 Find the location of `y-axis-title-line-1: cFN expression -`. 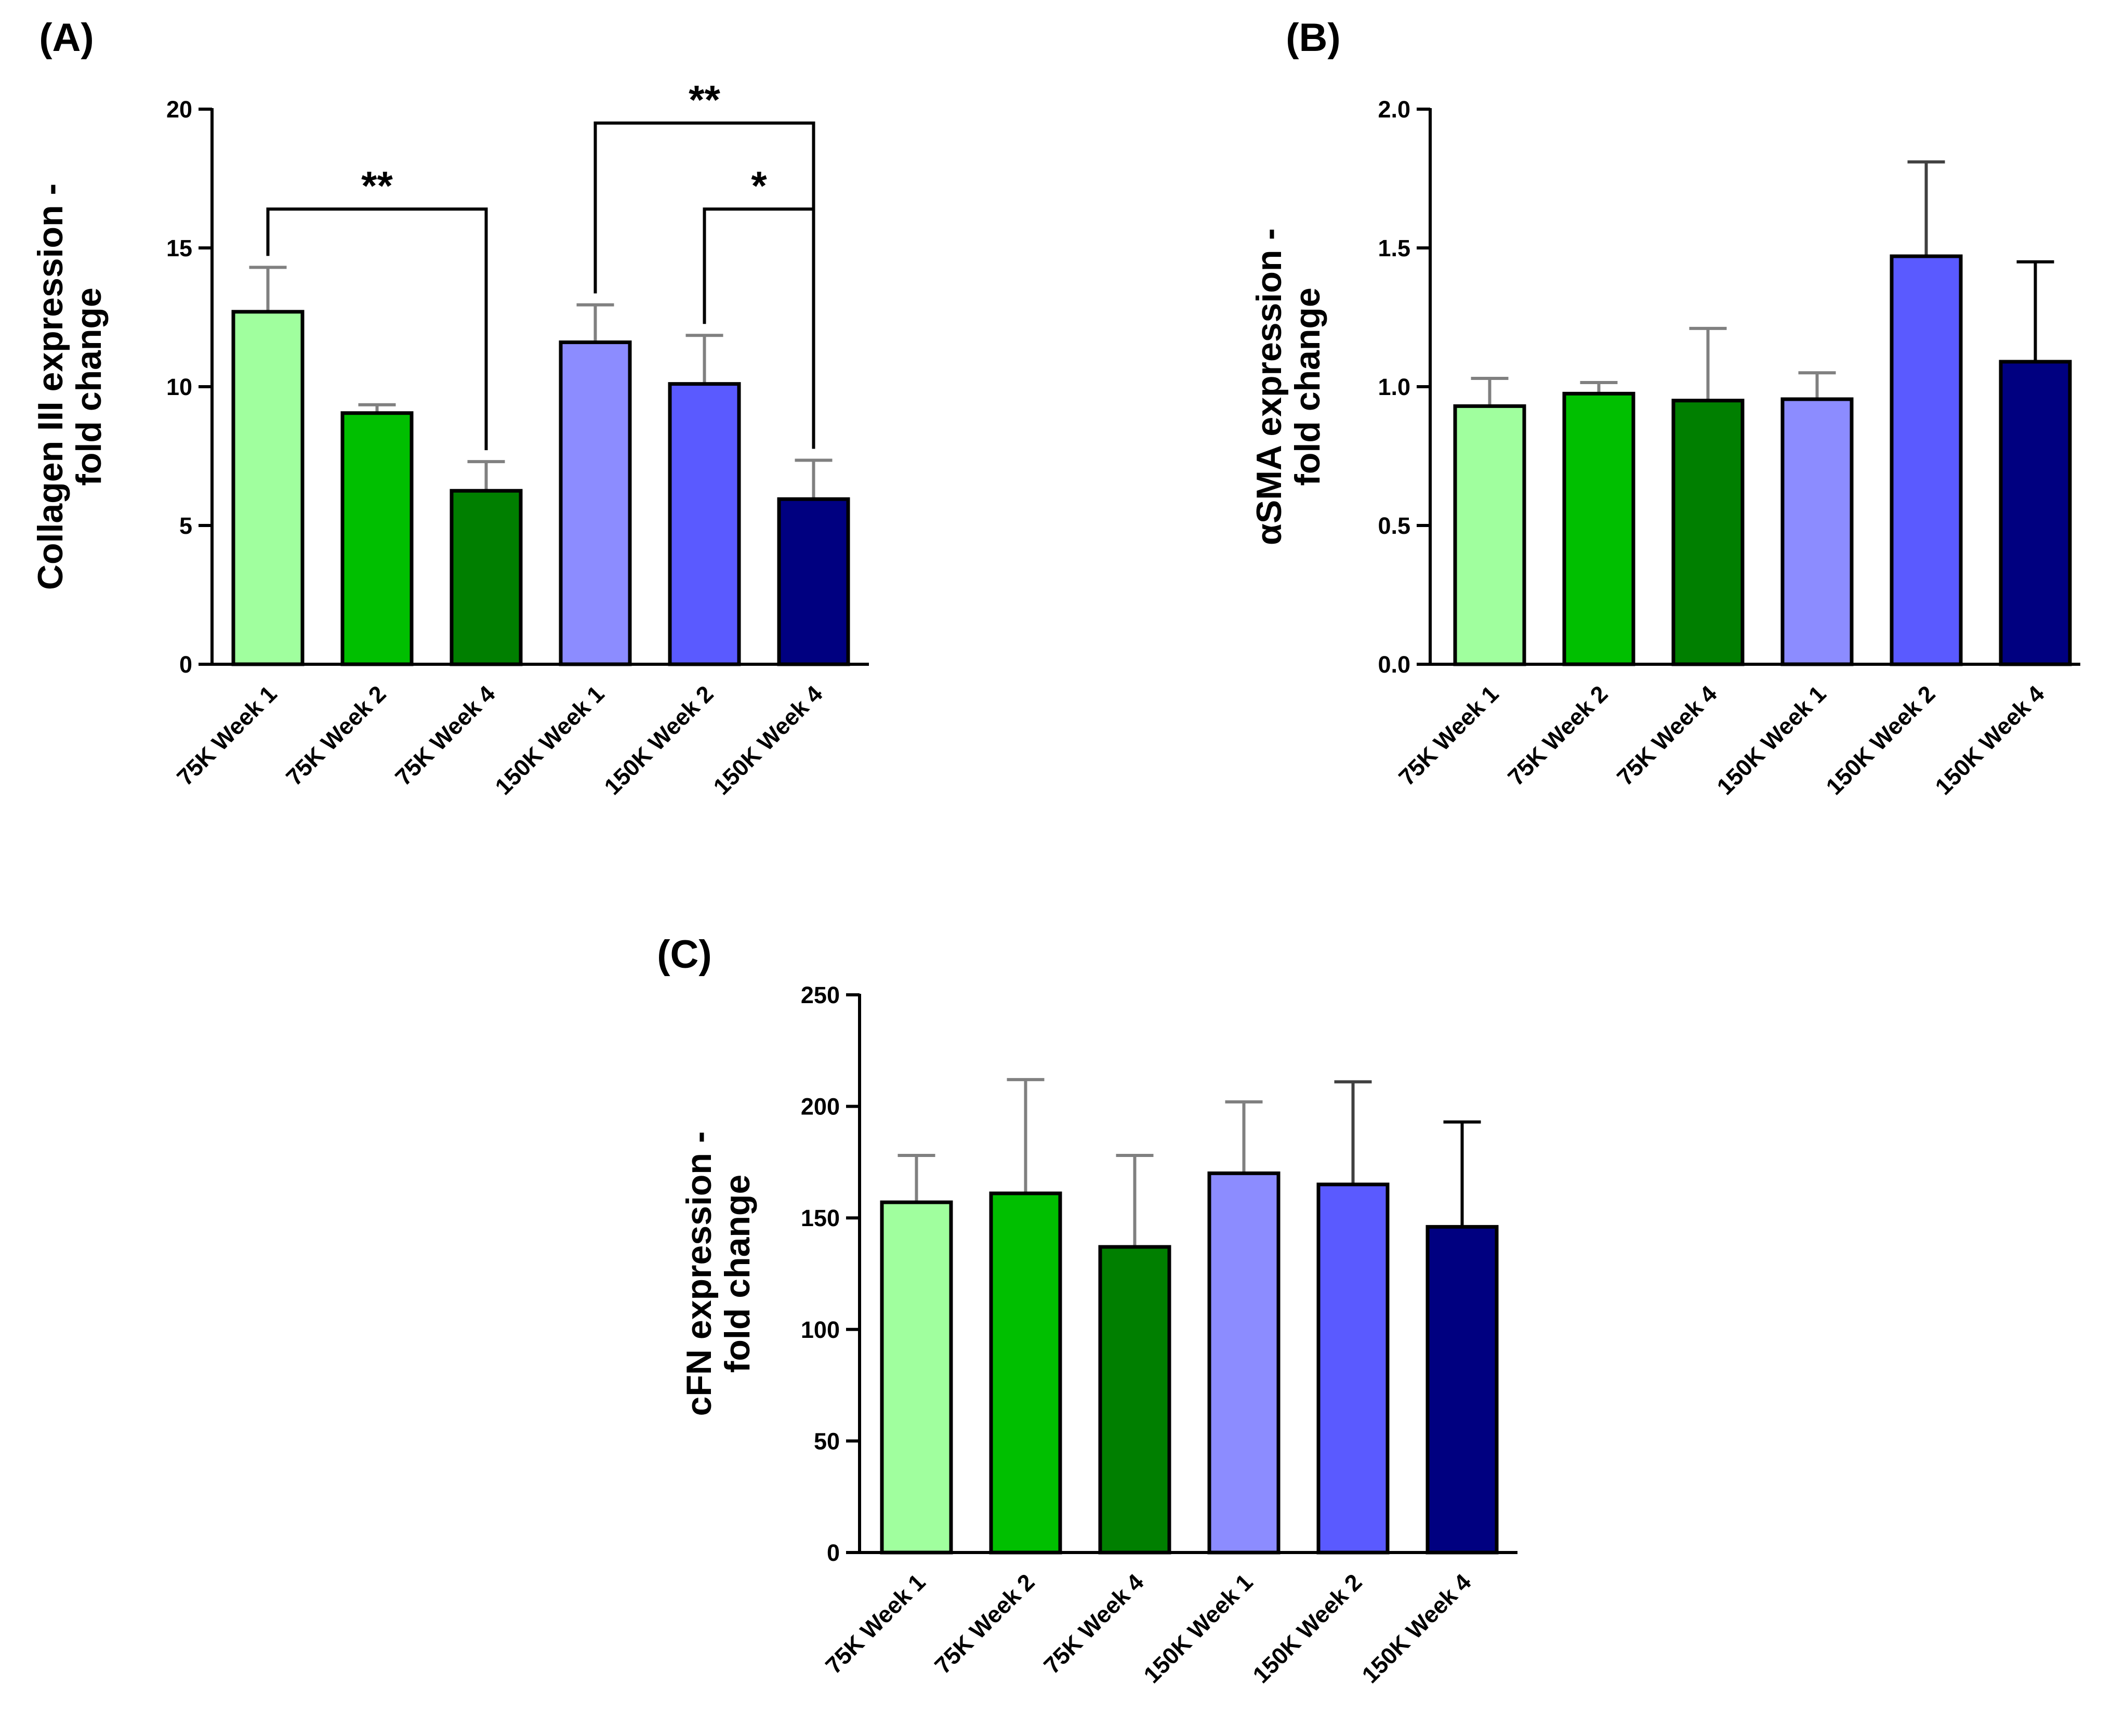

y-axis-title-line-1: cFN expression - is located at coordinates (699, 1274).